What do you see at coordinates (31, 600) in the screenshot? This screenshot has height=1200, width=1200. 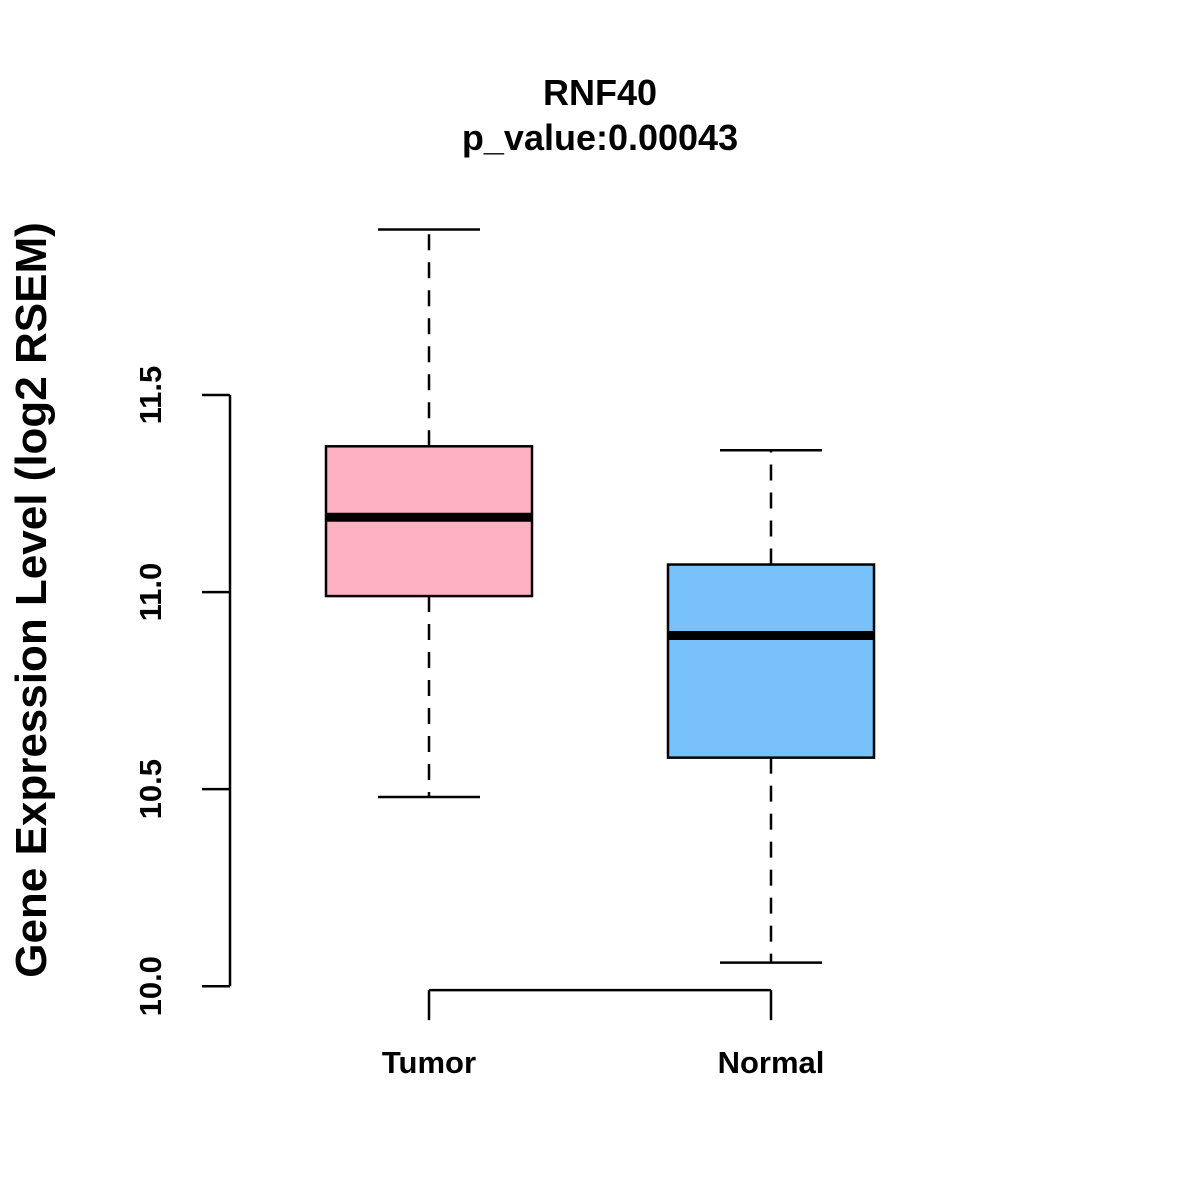 I see `y-axis-label: Gene Expression Level (log2 RSEM)` at bounding box center [31, 600].